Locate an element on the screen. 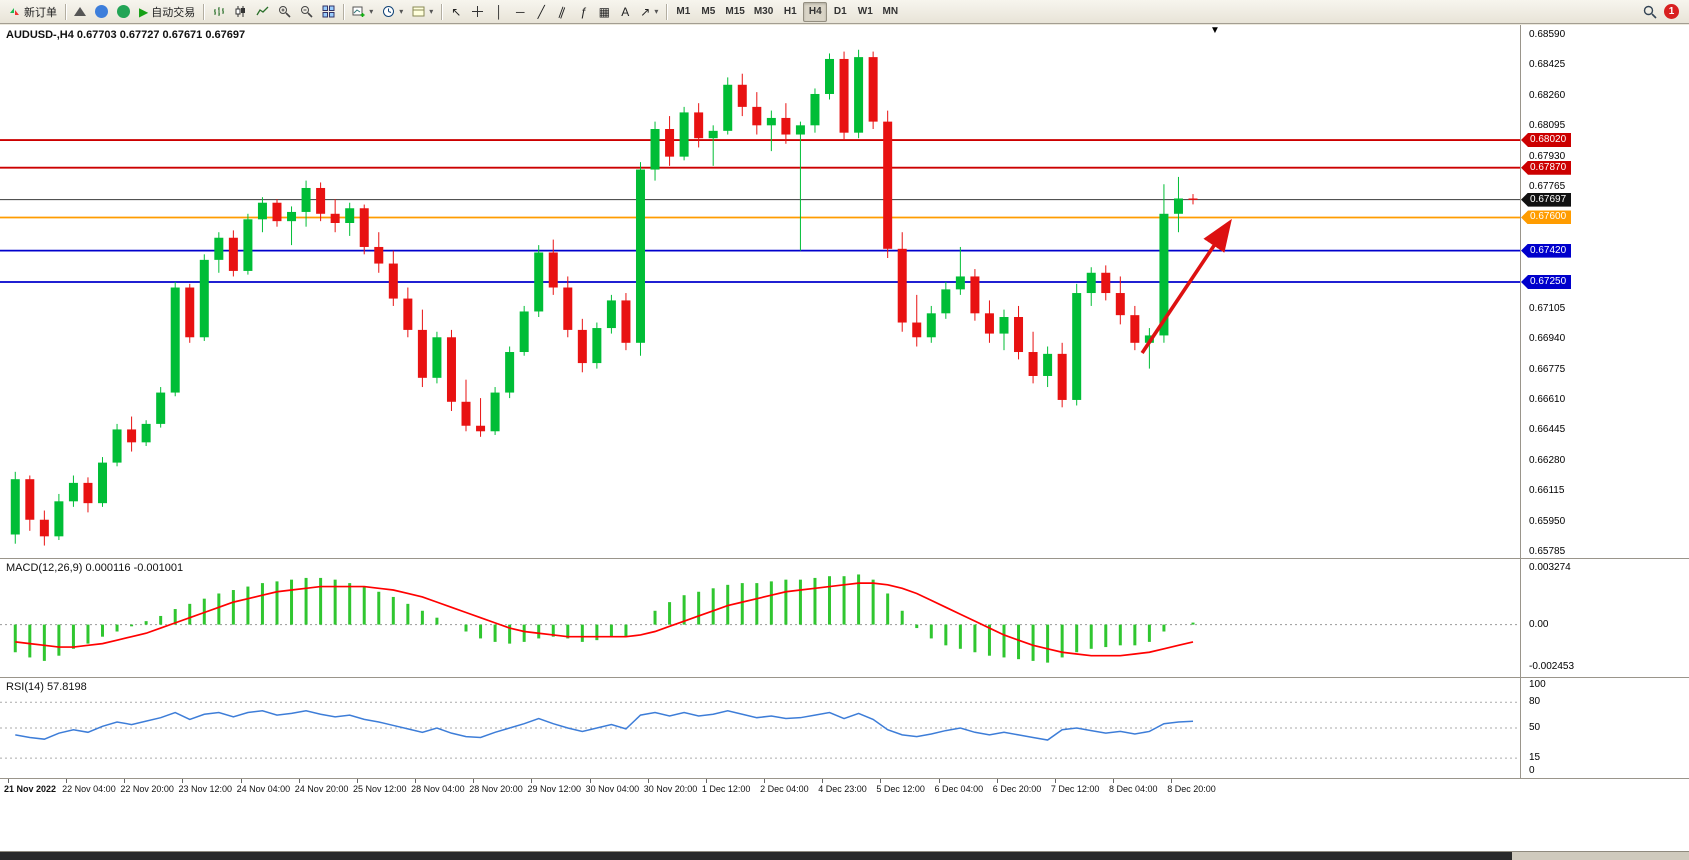 The width and height of the screenshot is (1689, 860). rsi-indicator-pane is located at coordinates (760, 728).